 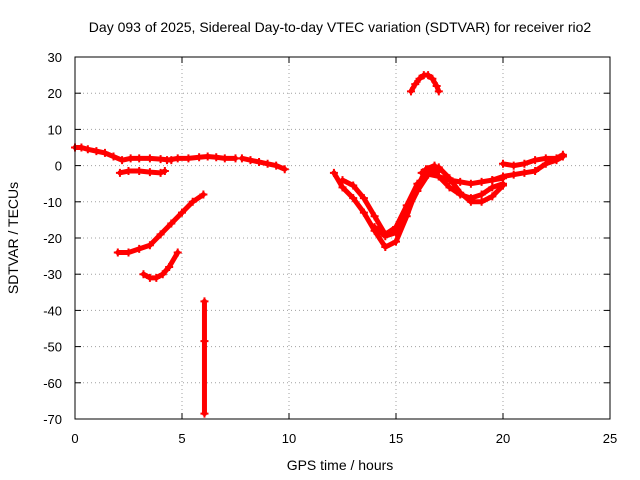 I want to click on y-tick-label: 10, so click(x=55, y=129).